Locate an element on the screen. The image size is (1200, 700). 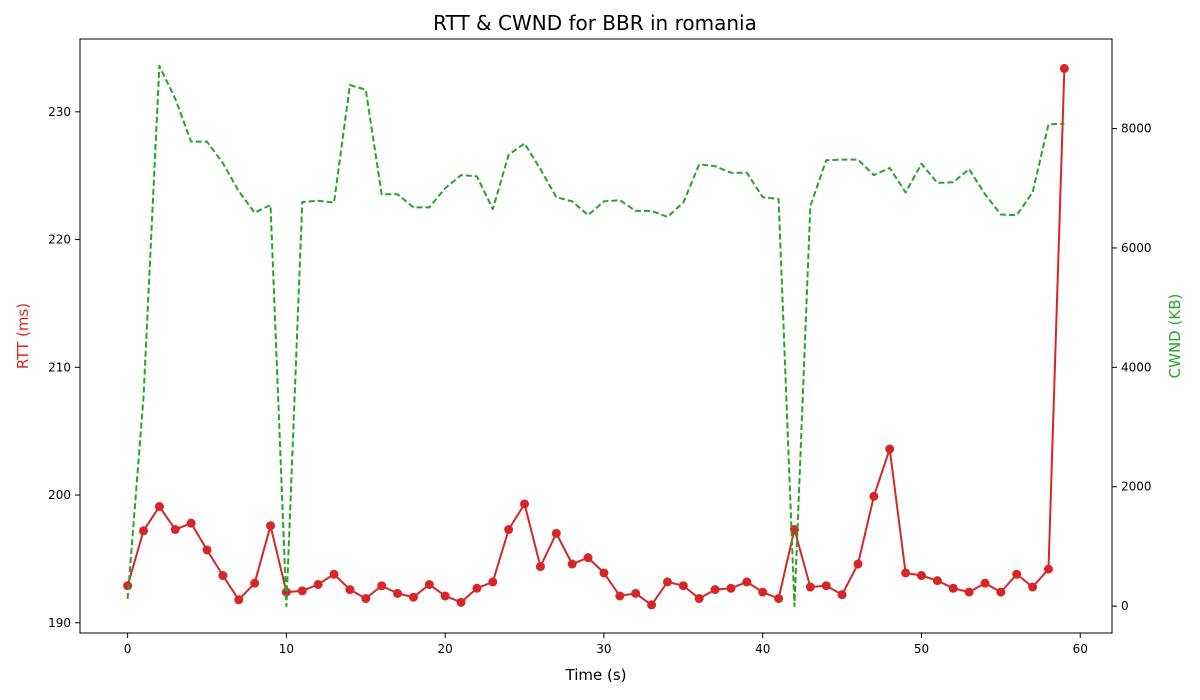
y-left-tick-label: 230 is located at coordinates (59, 112).